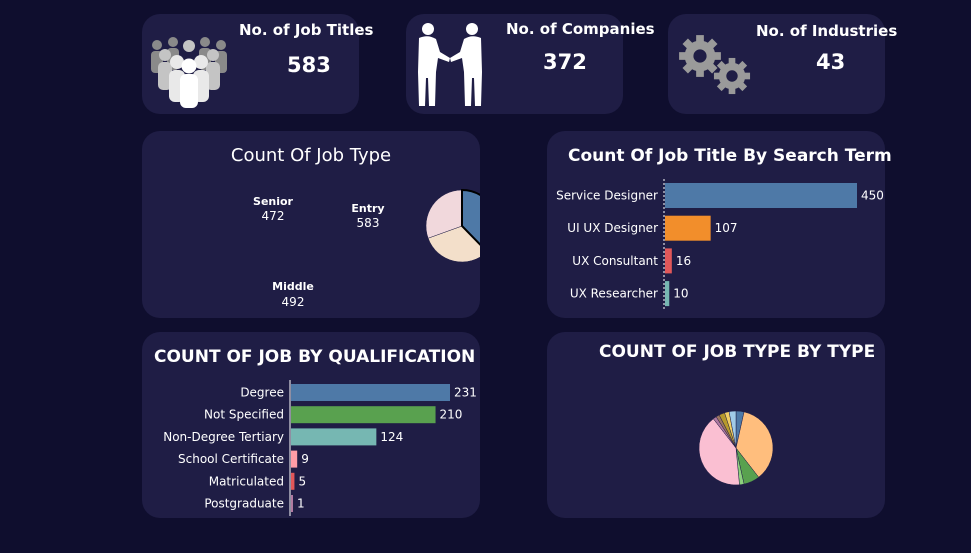 The height and width of the screenshot is (553, 971). Describe the element at coordinates (683, 261) in the screenshot. I see `data-label: 16` at that location.